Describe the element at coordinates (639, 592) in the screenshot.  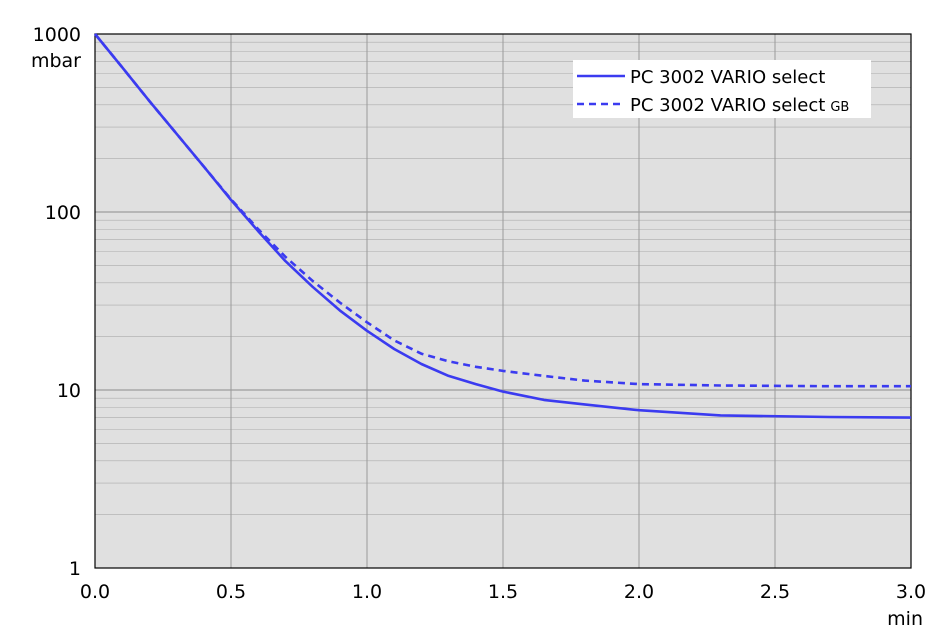
I see `x-tick-label: 2.0` at that location.